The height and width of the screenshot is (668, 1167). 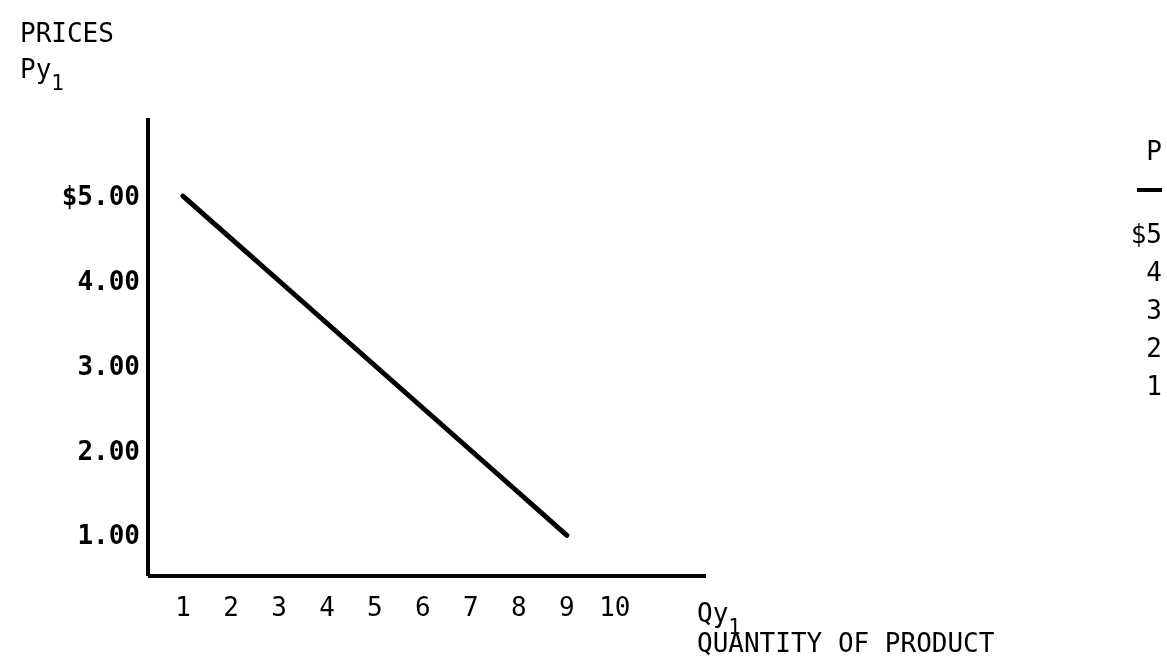 I want to click on text: 4, so click(x=1154, y=272).